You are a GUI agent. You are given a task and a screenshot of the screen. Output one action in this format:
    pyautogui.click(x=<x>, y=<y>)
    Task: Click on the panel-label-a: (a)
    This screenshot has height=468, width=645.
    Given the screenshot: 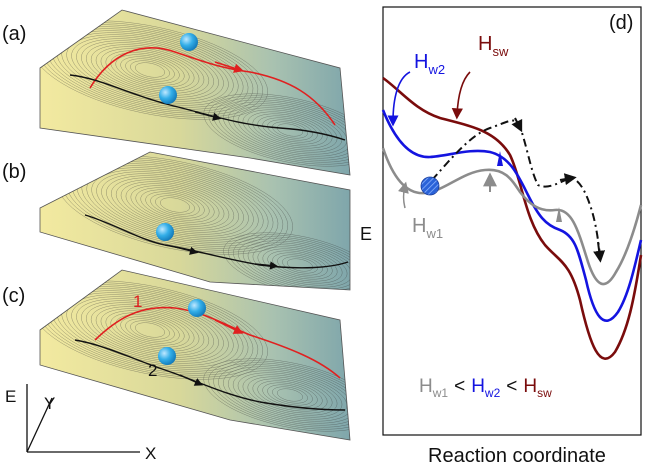 What is the action you would take?
    pyautogui.click(x=14, y=34)
    